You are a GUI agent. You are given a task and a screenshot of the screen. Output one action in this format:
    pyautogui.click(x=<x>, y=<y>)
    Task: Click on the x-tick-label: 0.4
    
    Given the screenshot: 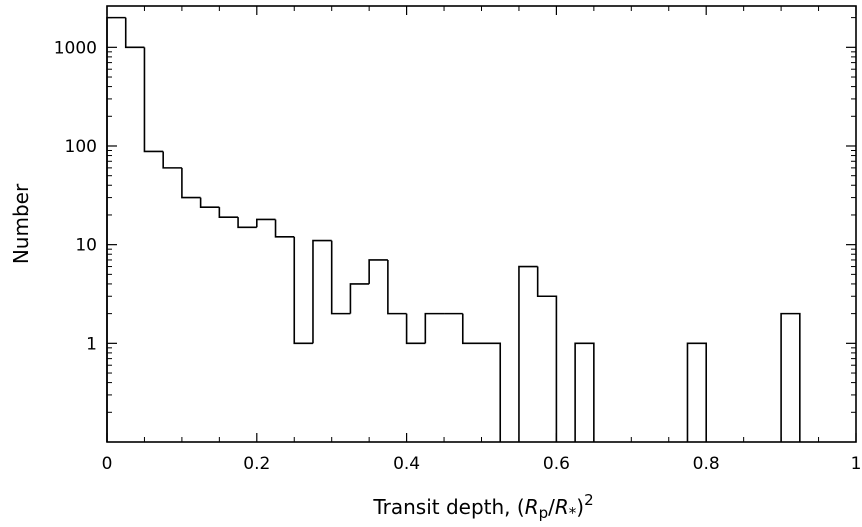 What is the action you would take?
    pyautogui.click(x=406, y=464)
    